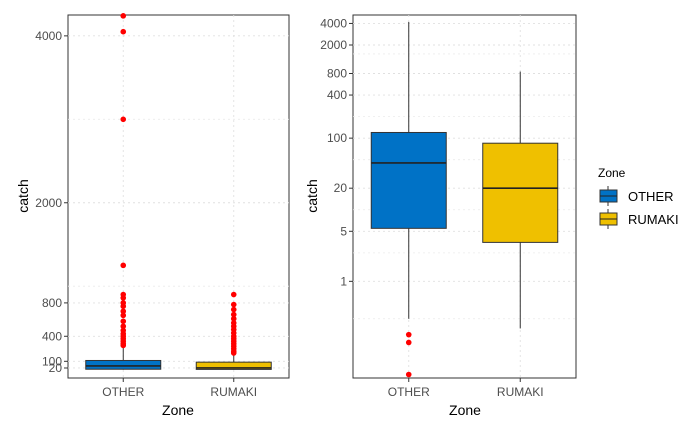  Describe the element at coordinates (336, 152) in the screenshot. I see `panel-right-y-ticks: 1 5 20 100 400 800 2000 4000` at that location.